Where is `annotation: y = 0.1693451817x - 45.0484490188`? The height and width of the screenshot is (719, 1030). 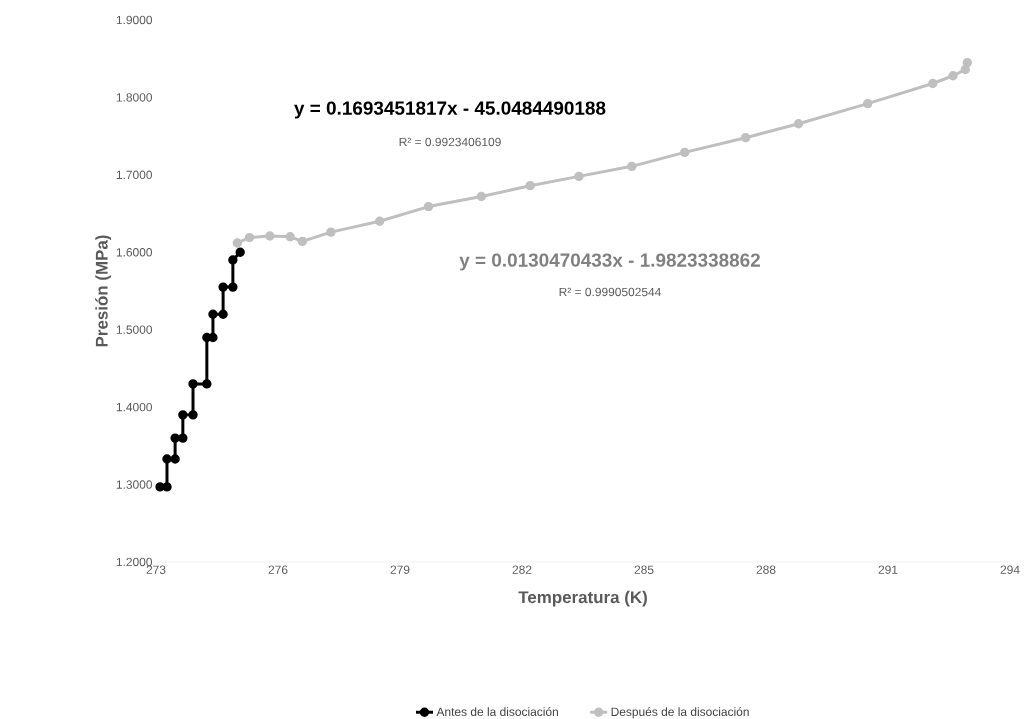 annotation: y = 0.1693451817x - 45.0484490188 is located at coordinates (450, 110).